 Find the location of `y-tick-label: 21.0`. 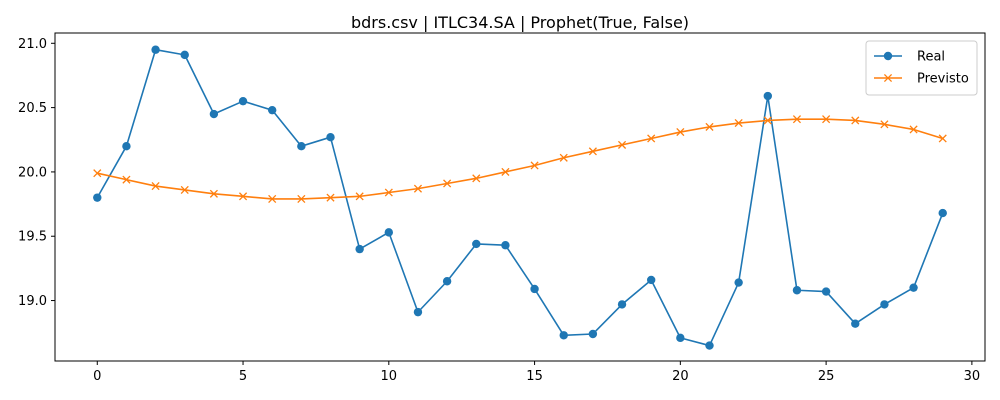

y-tick-label: 21.0 is located at coordinates (32, 44).